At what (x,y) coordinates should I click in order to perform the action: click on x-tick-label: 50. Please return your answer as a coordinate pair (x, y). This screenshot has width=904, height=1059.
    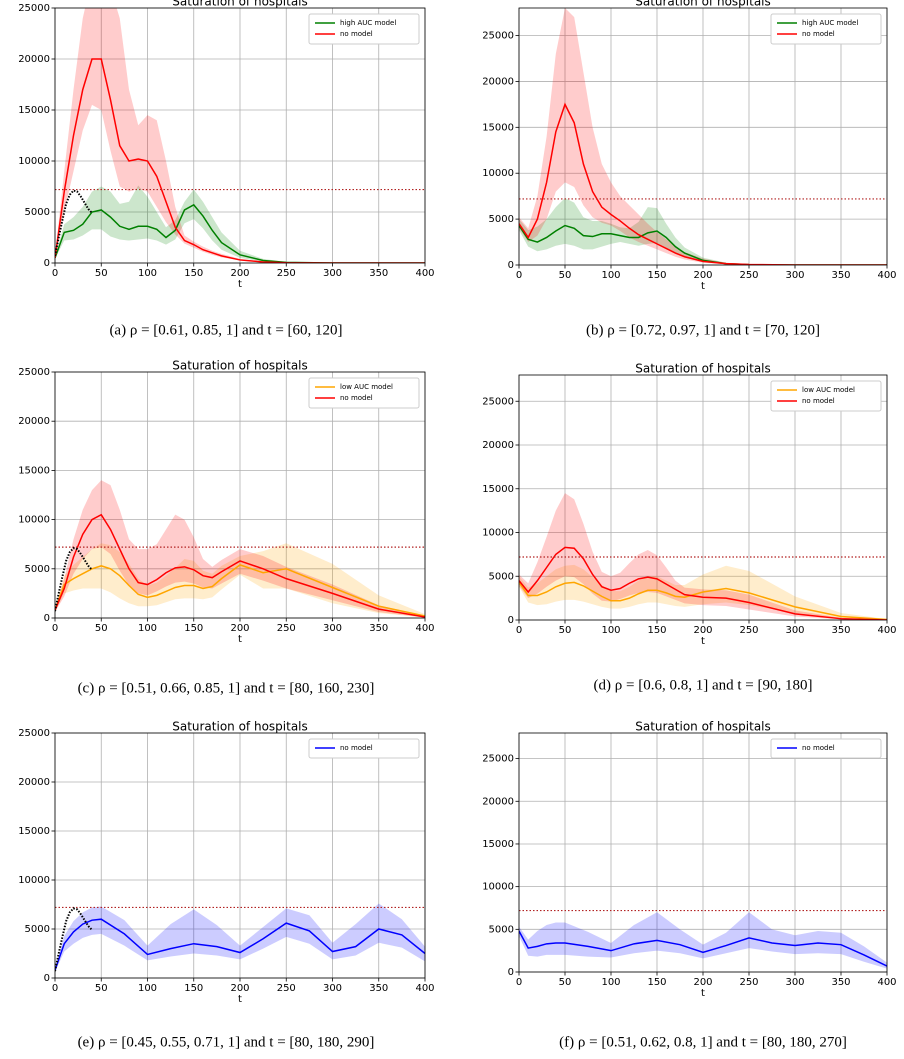
    Looking at the image, I should click on (101, 628).